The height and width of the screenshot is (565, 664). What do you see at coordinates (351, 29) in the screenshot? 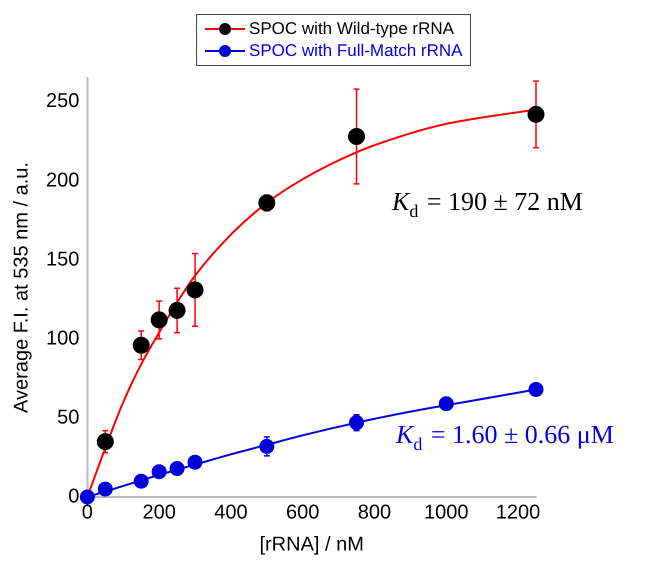
I see `legend-label: SPOC with Wild-type rRNA` at bounding box center [351, 29].